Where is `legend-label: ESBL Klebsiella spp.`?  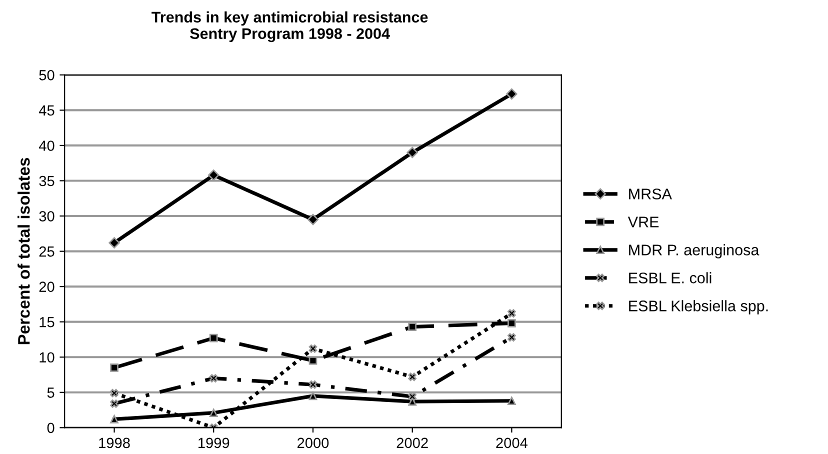 legend-label: ESBL Klebsiella spp. is located at coordinates (698, 307).